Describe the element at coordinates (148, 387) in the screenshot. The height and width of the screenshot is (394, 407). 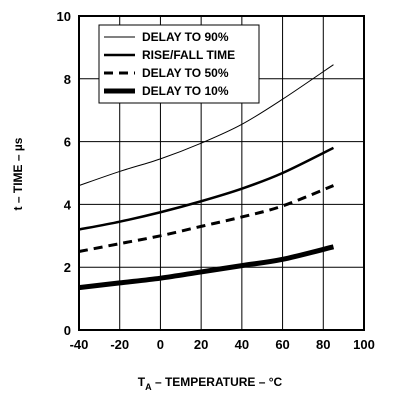
I see `x-axis-label-subscript: A` at that location.